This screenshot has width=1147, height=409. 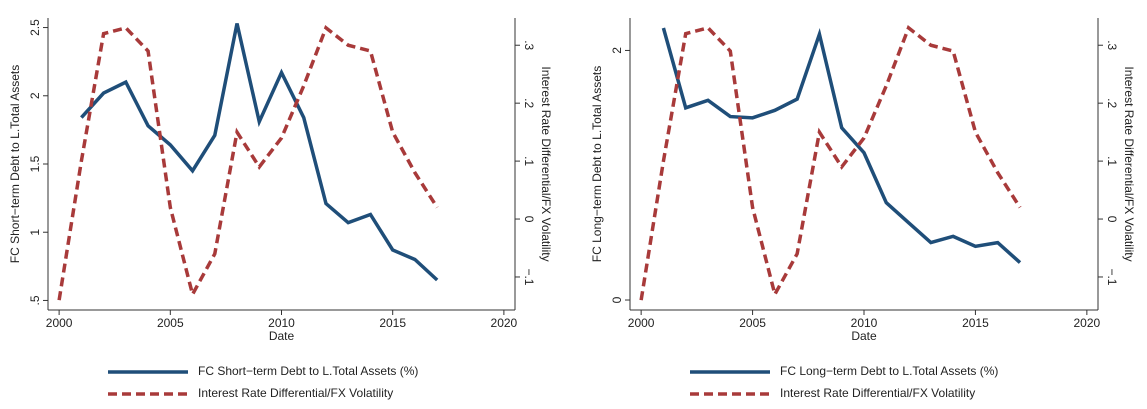 What do you see at coordinates (597, 164) in the screenshot?
I see `y-axis-title: FC Long−term Debt to L.Total Assets` at bounding box center [597, 164].